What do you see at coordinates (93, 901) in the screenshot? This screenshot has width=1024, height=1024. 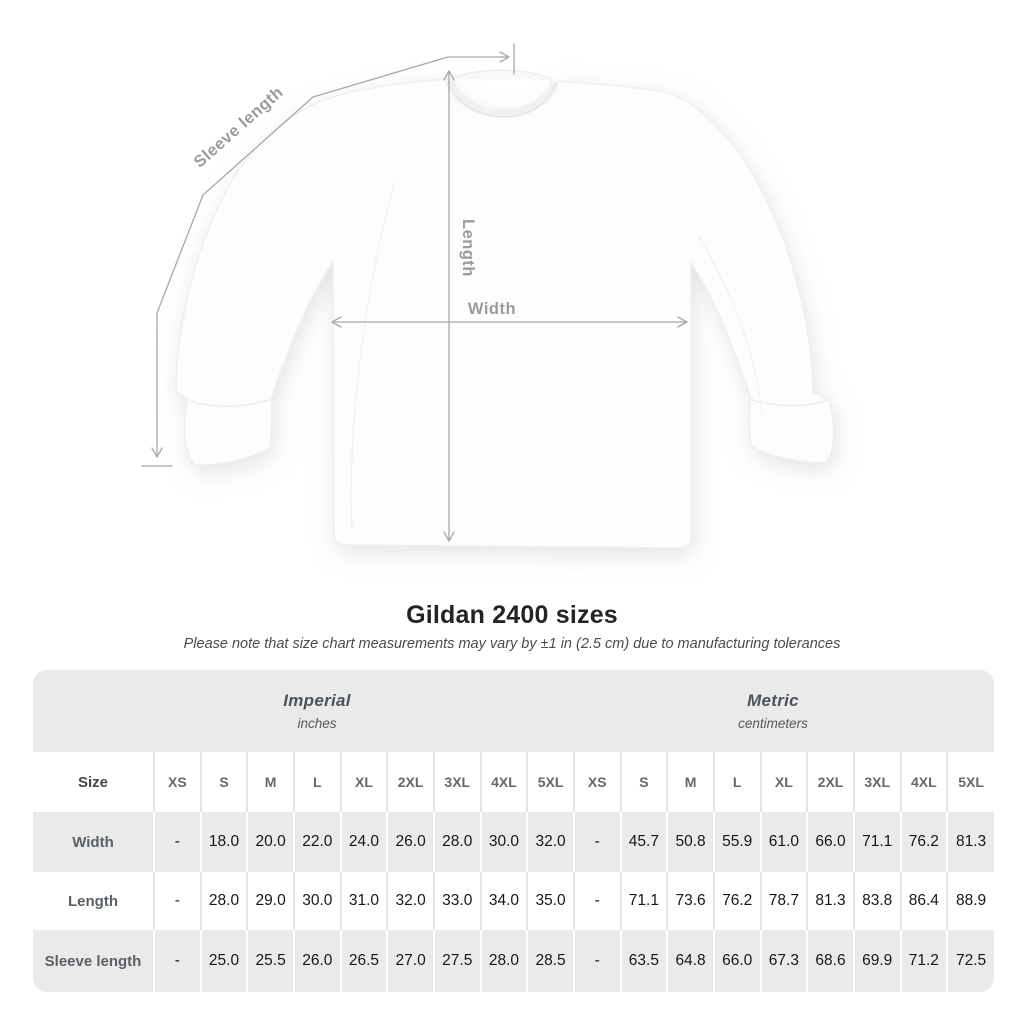 I see `measurement-row-label: Length` at bounding box center [93, 901].